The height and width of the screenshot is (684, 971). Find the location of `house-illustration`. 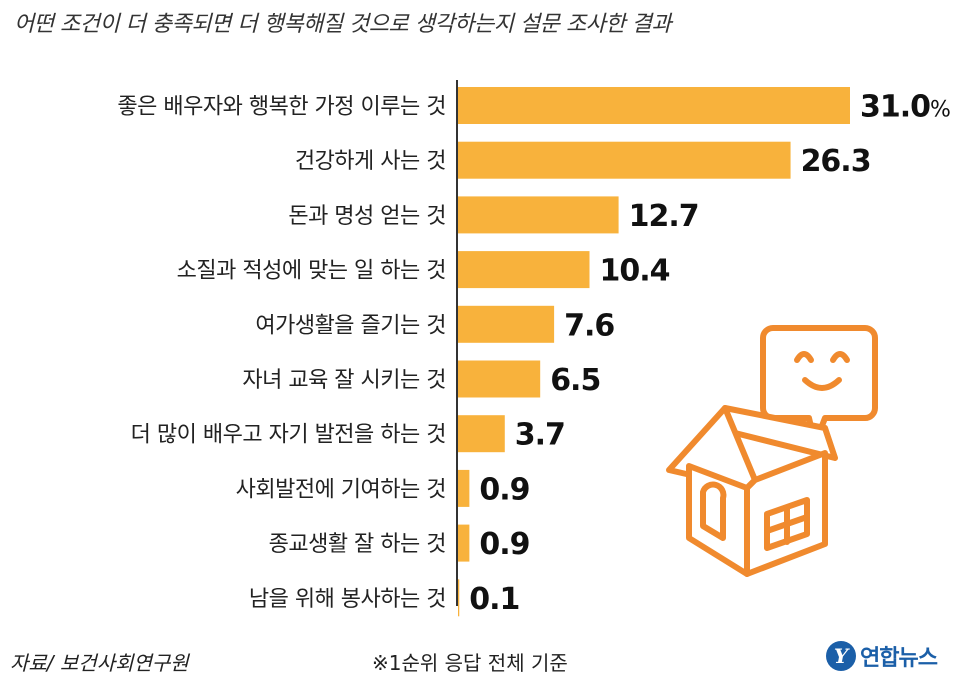

house-illustration is located at coordinates (772, 451).